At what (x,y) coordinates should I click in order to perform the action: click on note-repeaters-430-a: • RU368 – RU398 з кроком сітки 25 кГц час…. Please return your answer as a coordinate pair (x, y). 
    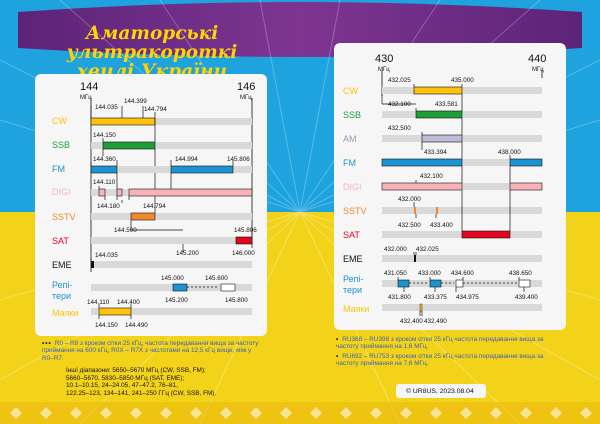
    Looking at the image, I should click on (440, 343).